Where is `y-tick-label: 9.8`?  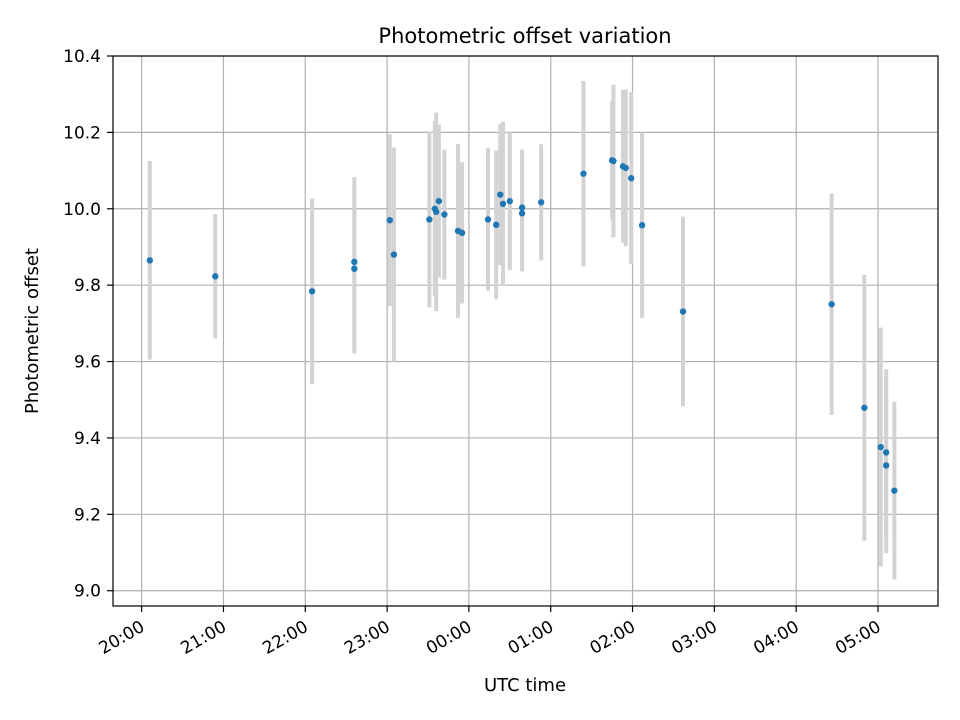
y-tick-label: 9.8 is located at coordinates (87, 286).